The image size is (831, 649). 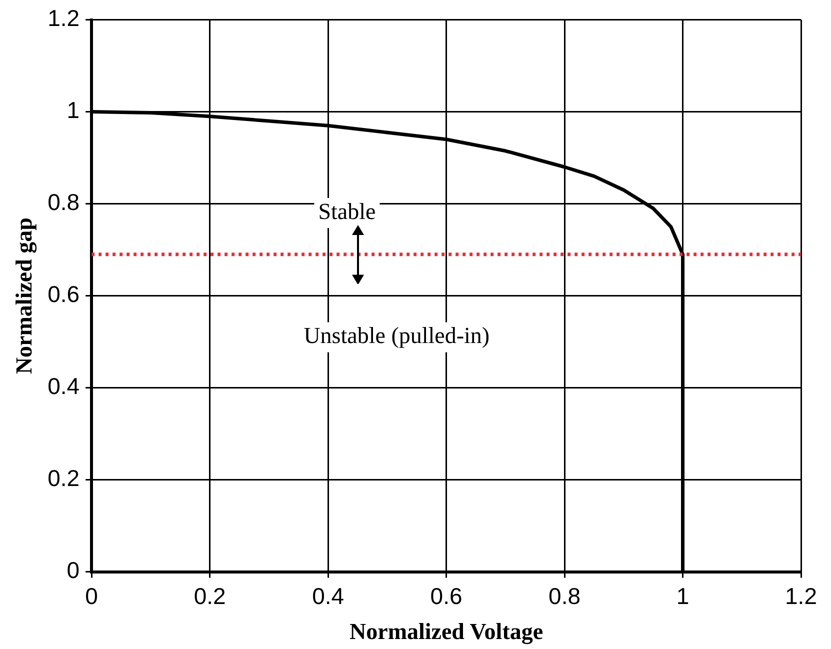 I want to click on y-tick-label: 1, so click(x=73, y=110).